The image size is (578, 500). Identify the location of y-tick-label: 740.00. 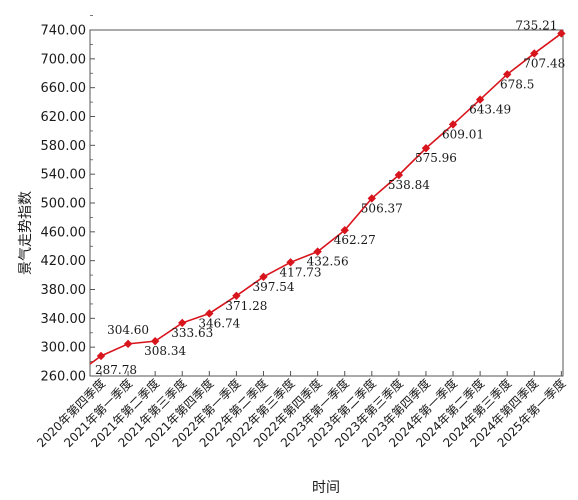
(64, 31).